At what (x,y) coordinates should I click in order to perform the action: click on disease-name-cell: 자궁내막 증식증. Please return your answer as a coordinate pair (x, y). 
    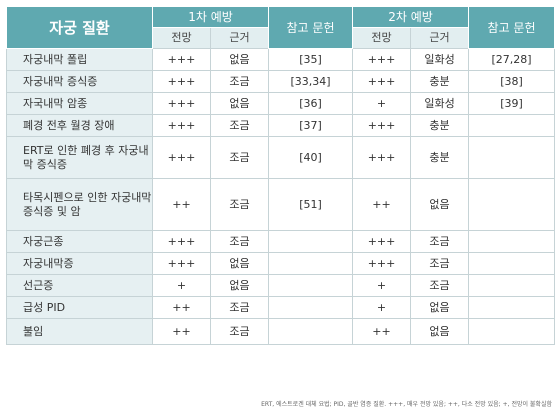
    Looking at the image, I should click on (79, 81).